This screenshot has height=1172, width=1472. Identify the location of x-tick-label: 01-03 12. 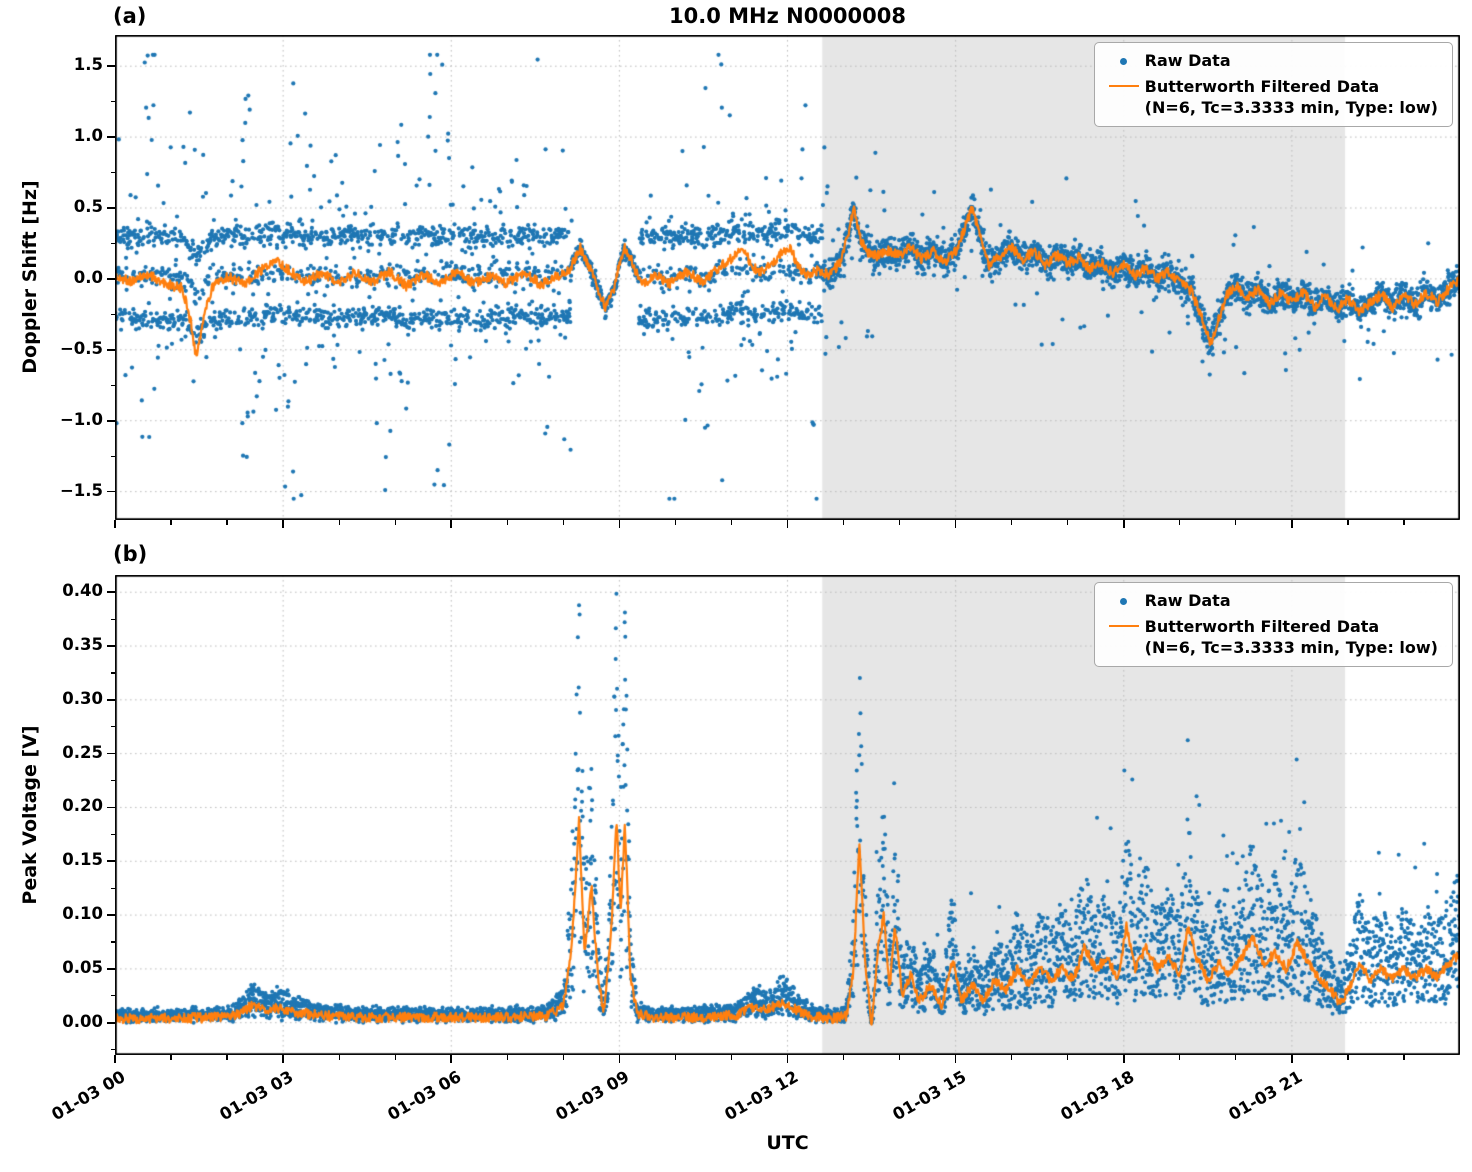
(760, 1096).